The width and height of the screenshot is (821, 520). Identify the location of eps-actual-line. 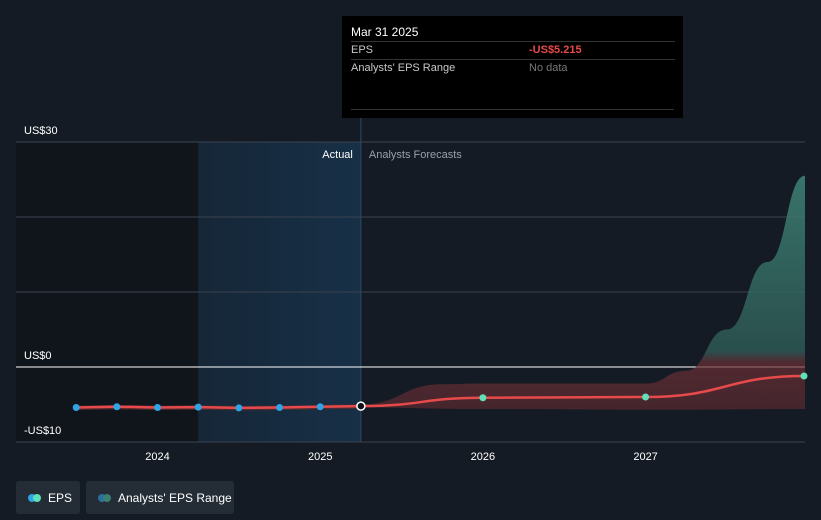
(218, 407).